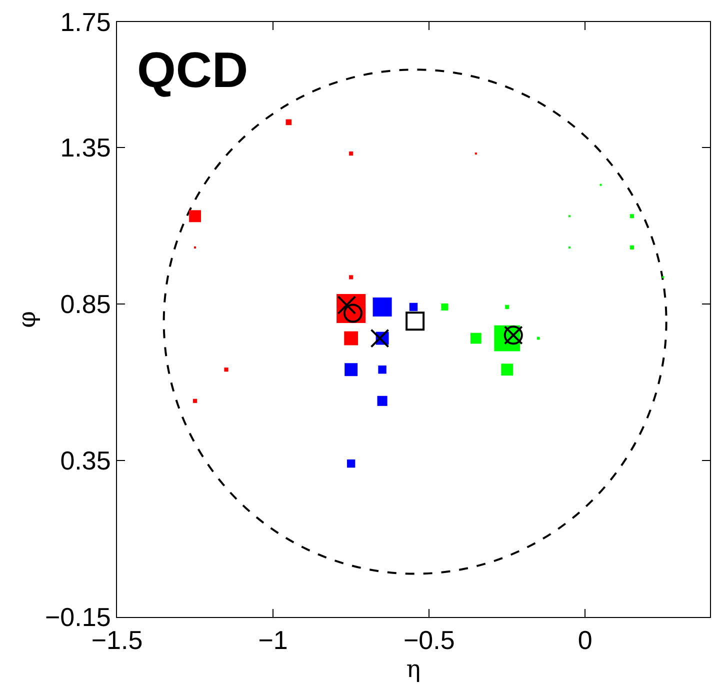  Describe the element at coordinates (85, 461) in the screenshot. I see `y-tick-label: 0.35` at that location.